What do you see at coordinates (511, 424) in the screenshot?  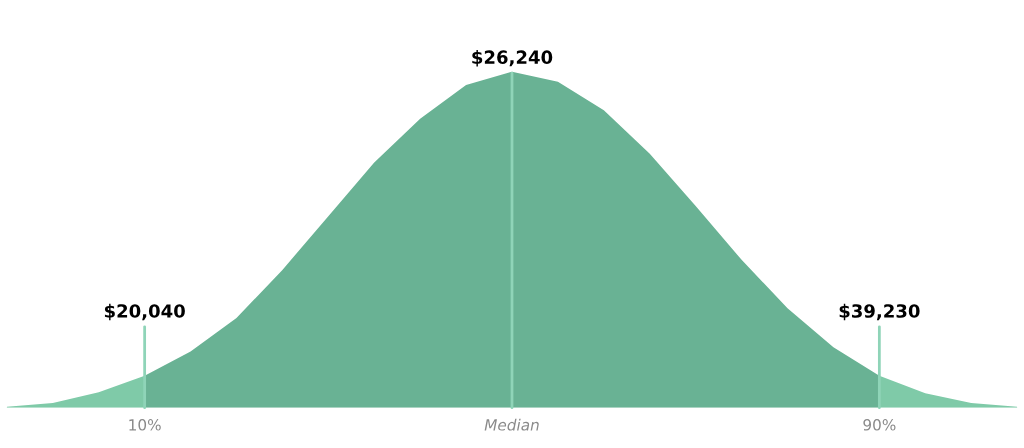 I see `x-tick-label: Median` at bounding box center [511, 424].